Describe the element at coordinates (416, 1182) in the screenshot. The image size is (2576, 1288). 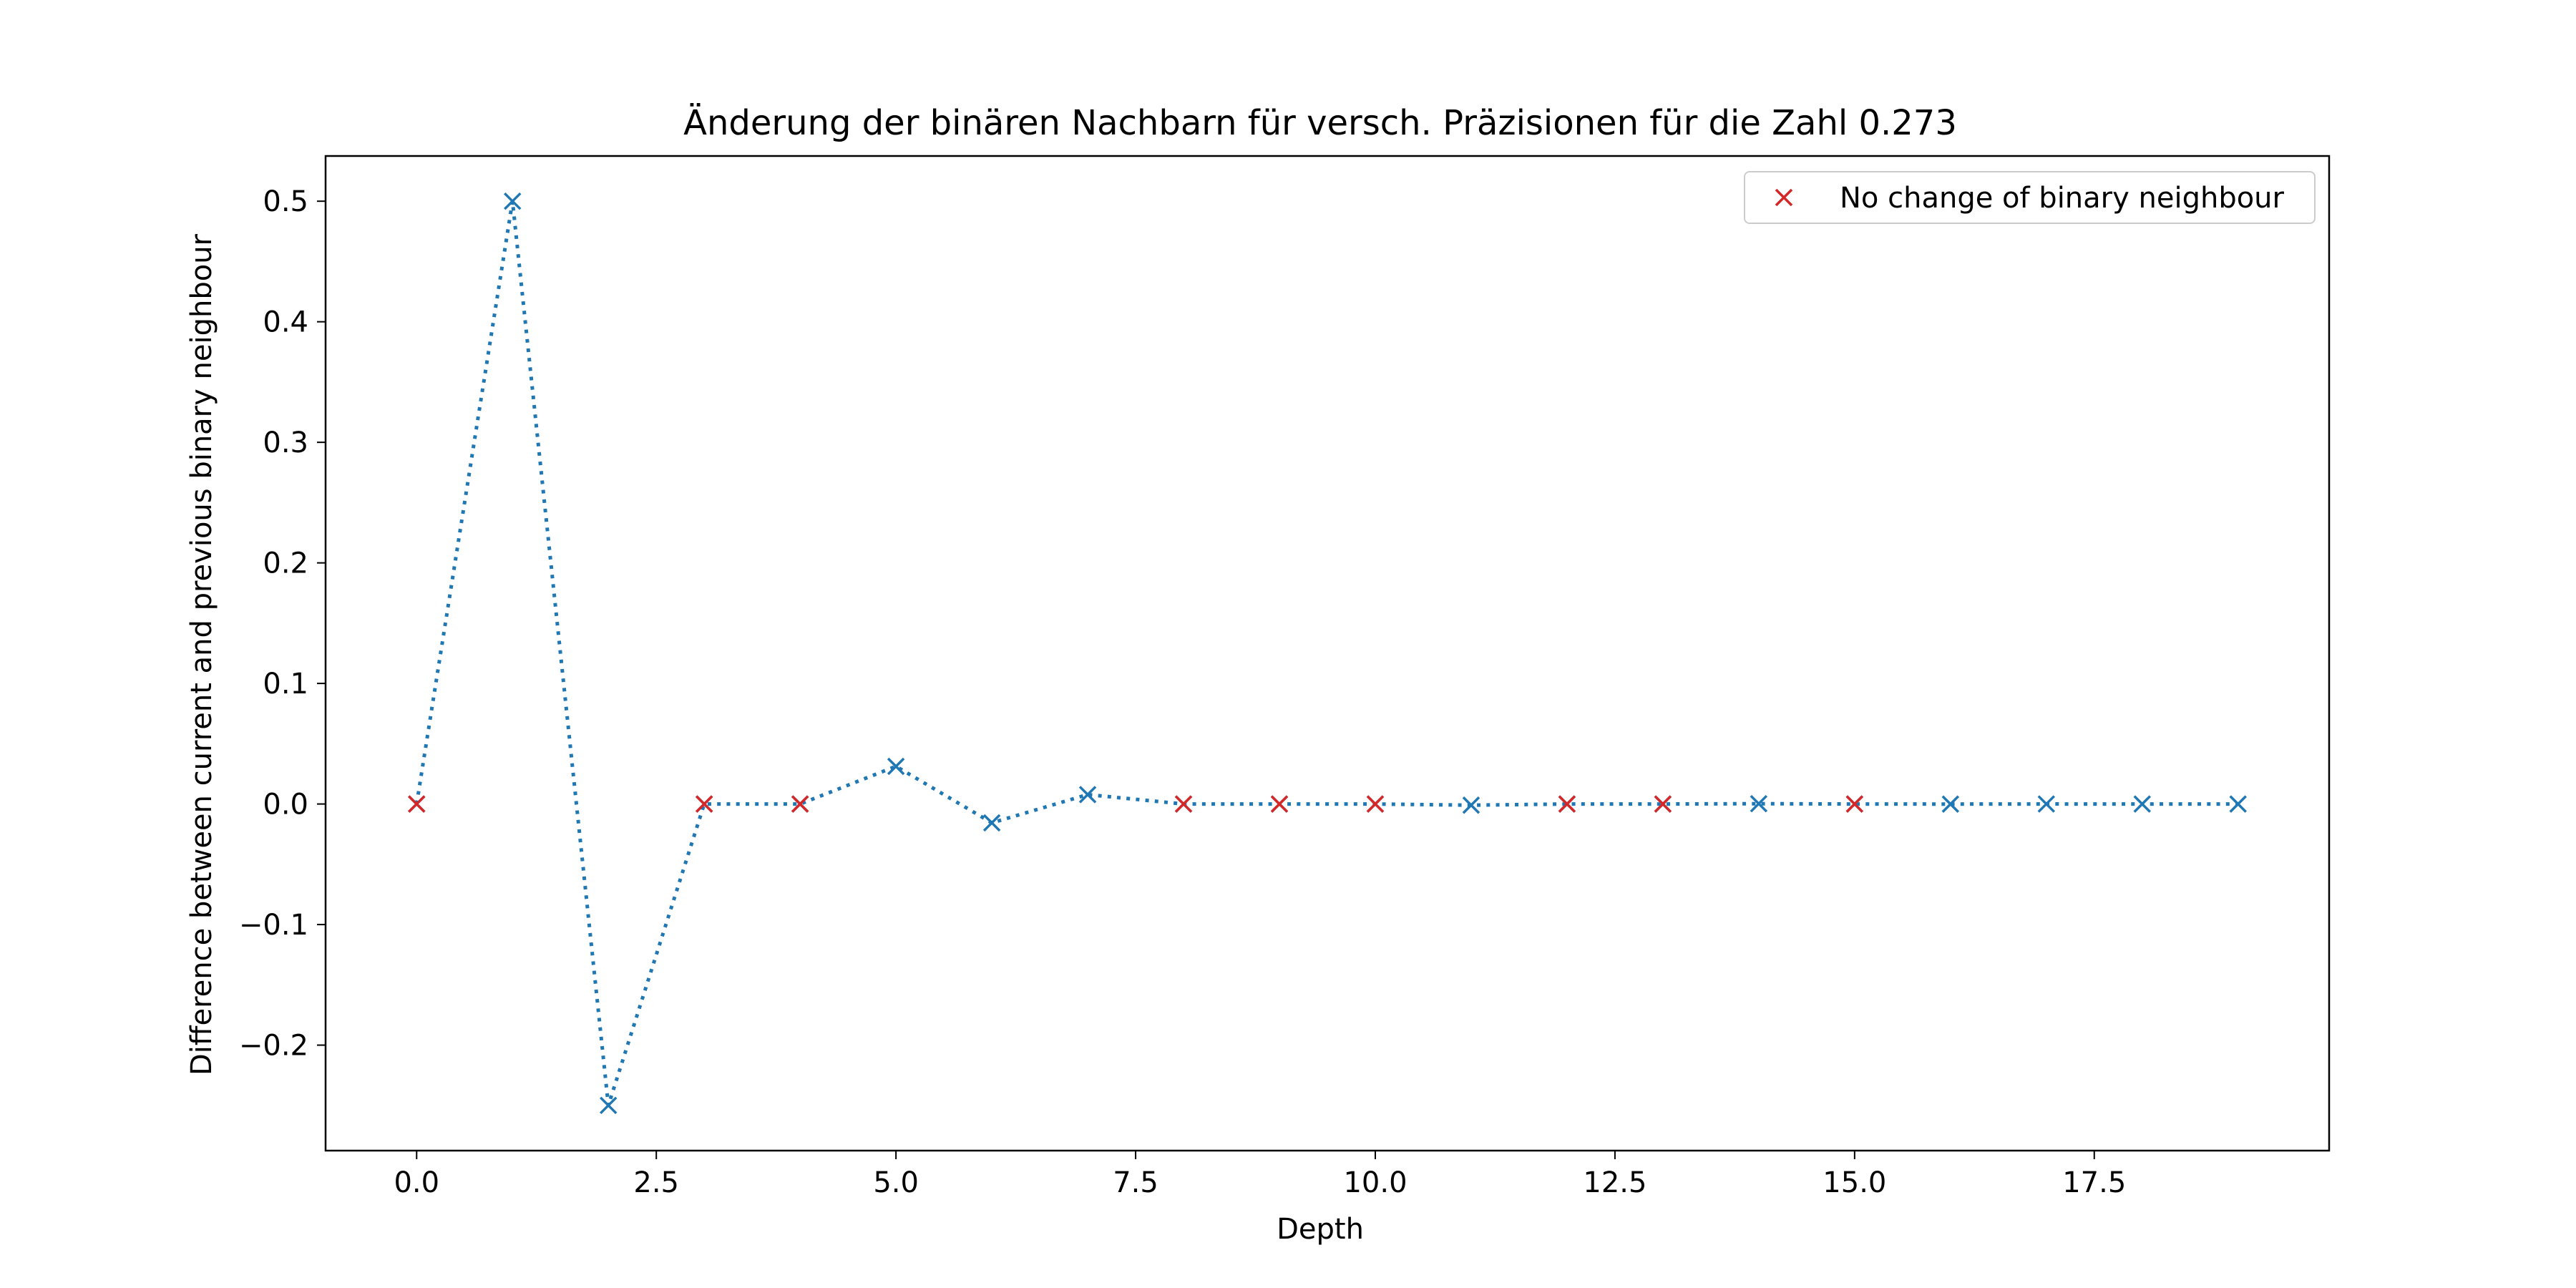
I see `x-tick-label: 0.0` at that location.